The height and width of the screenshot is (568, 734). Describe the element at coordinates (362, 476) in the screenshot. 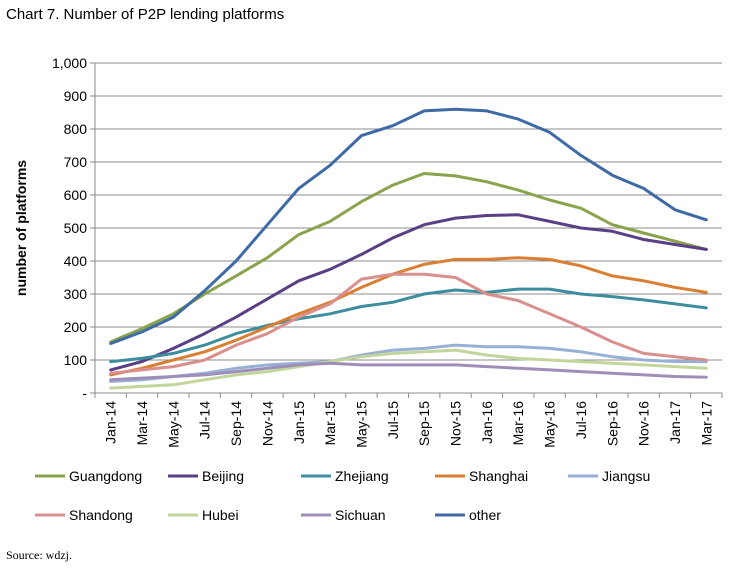

I see `legend-label: Zhejiang` at that location.